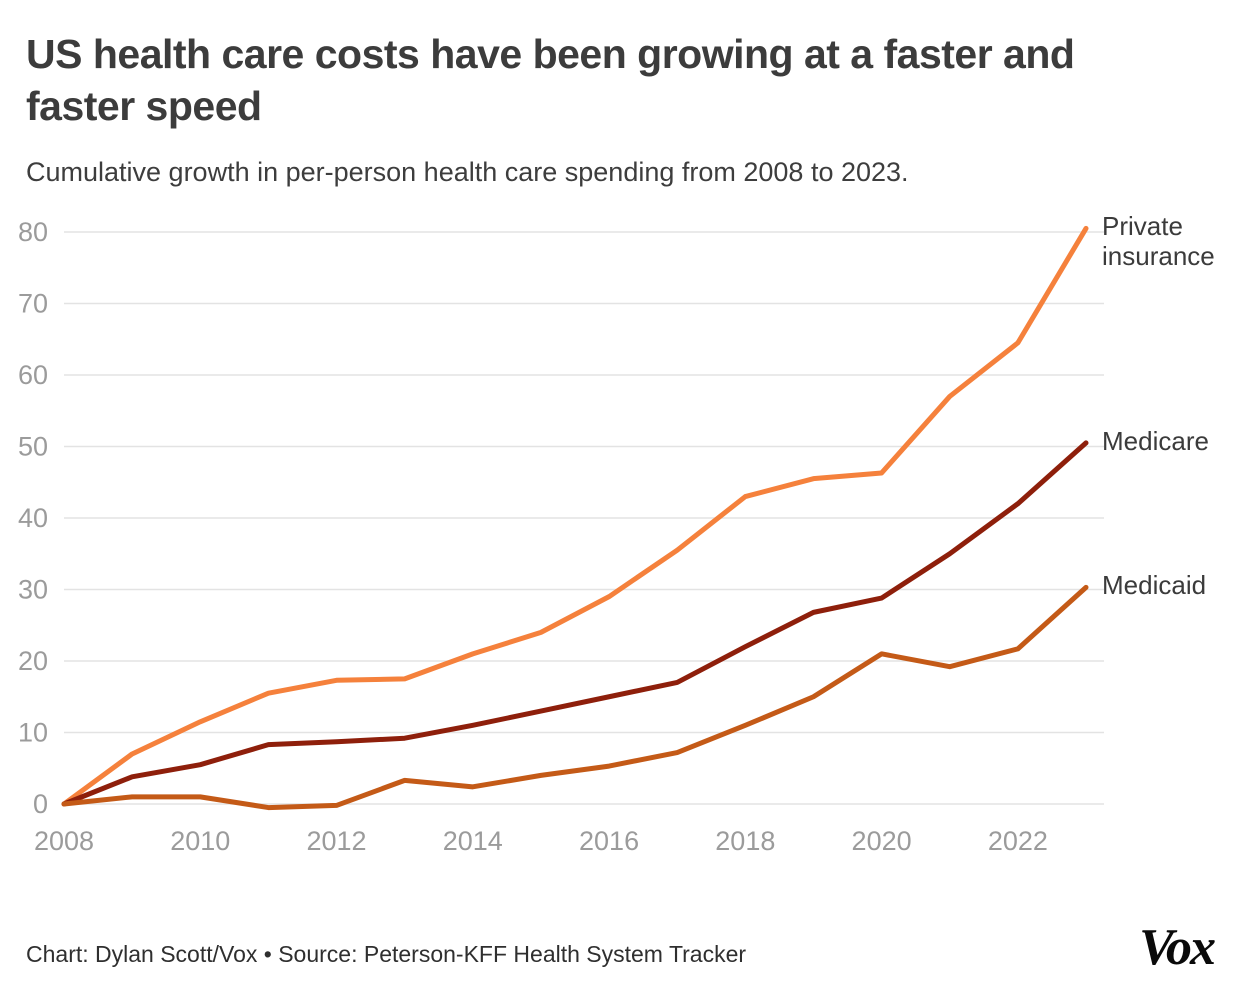 The image size is (1240, 990). What do you see at coordinates (745, 841) in the screenshot?
I see `x-axis-tick-label: 2018` at bounding box center [745, 841].